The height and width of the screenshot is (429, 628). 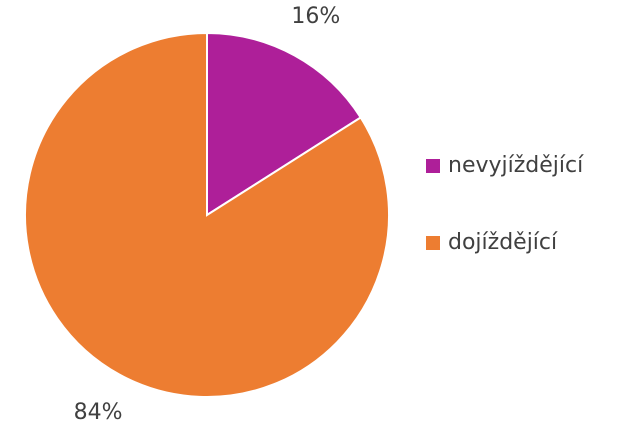 What do you see at coordinates (284, 124) in the screenshot?
I see `pie-slice` at bounding box center [284, 124].